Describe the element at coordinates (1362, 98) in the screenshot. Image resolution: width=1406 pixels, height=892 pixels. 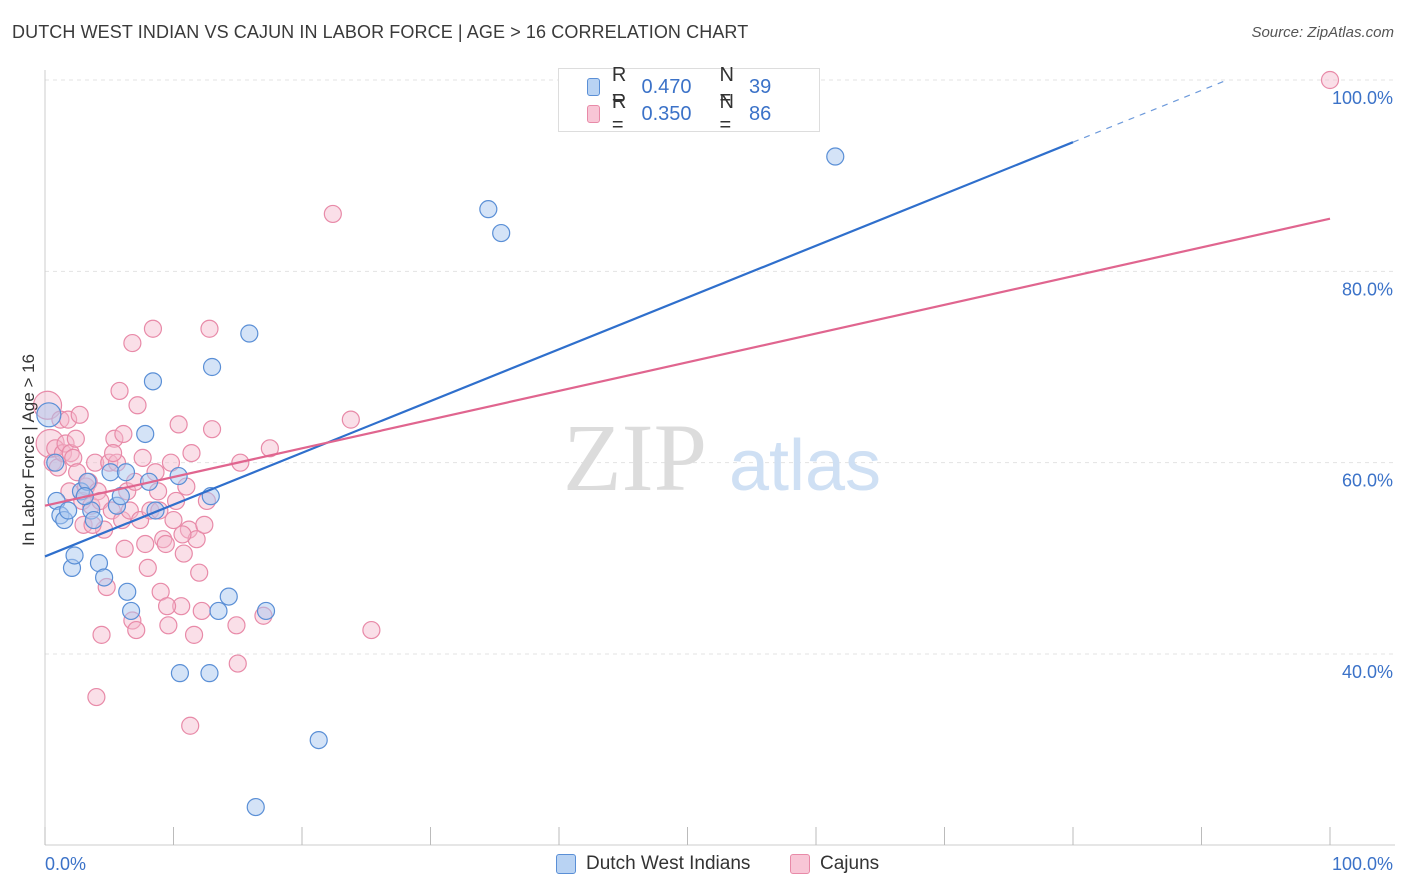
I see `y-tick-label: 100.0%` at that location.